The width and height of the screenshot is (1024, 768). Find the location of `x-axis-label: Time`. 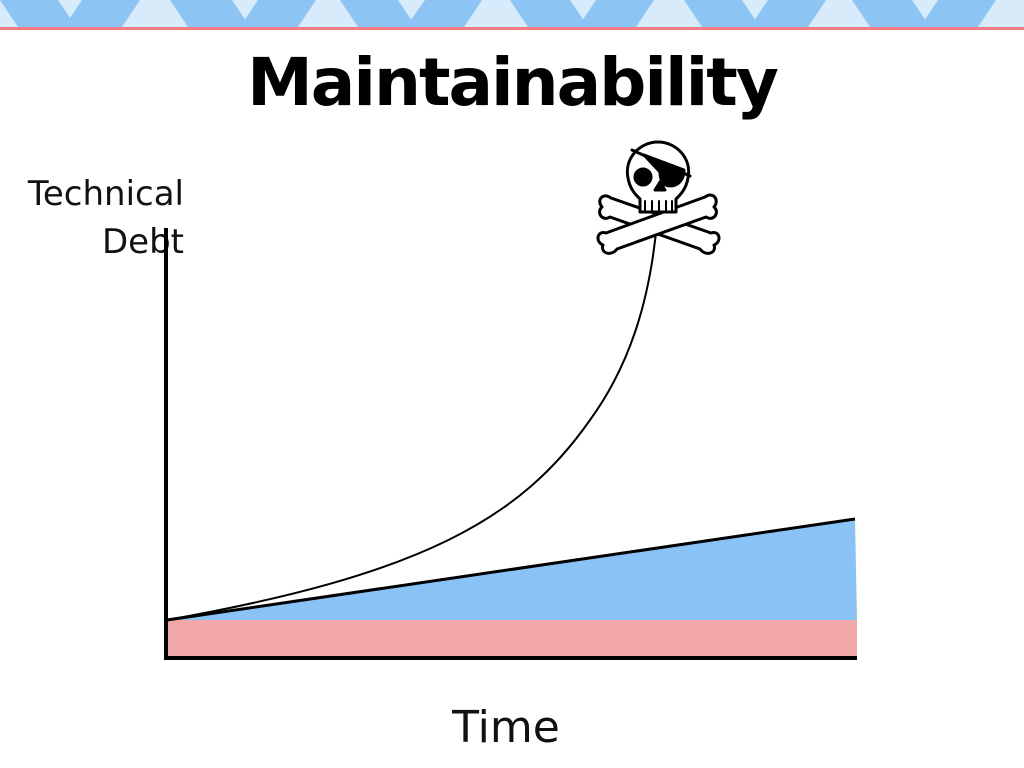

x-axis-label: Time is located at coordinates (506, 727).